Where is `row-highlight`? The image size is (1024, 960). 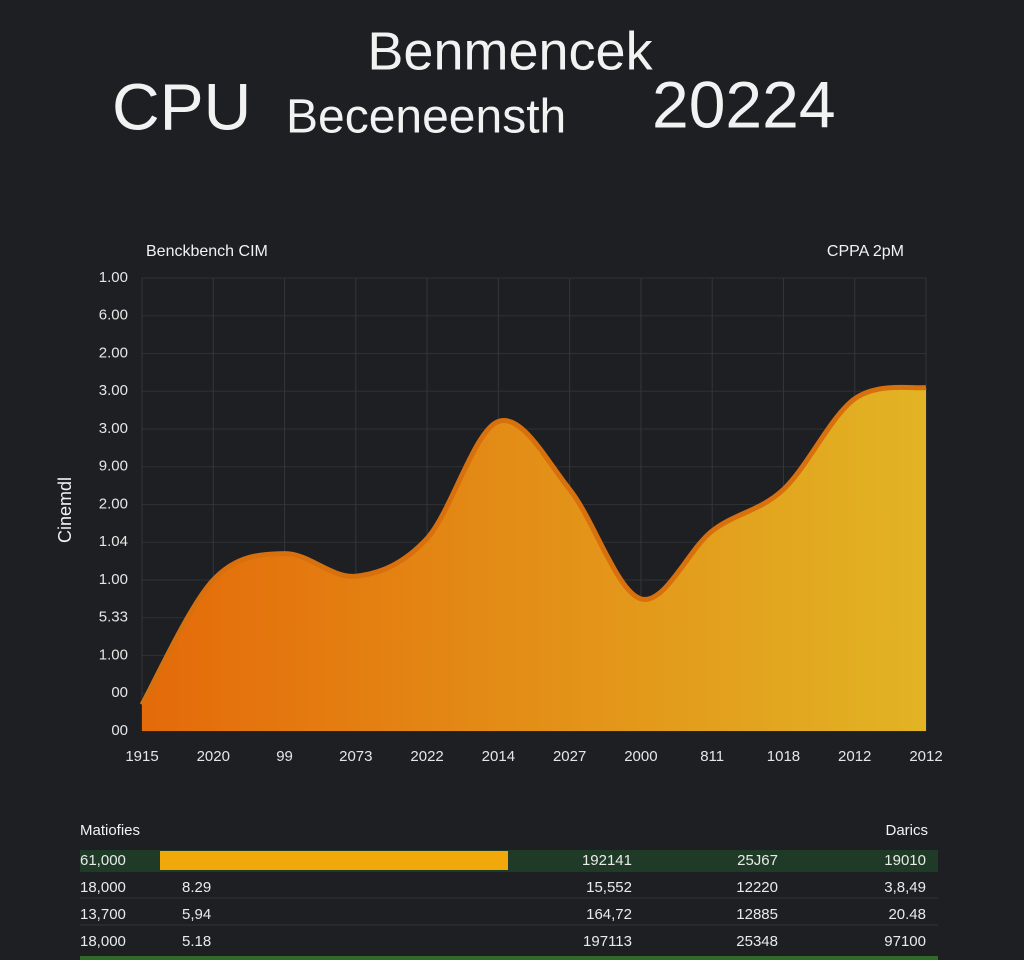
row-highlight is located at coordinates (509, 958).